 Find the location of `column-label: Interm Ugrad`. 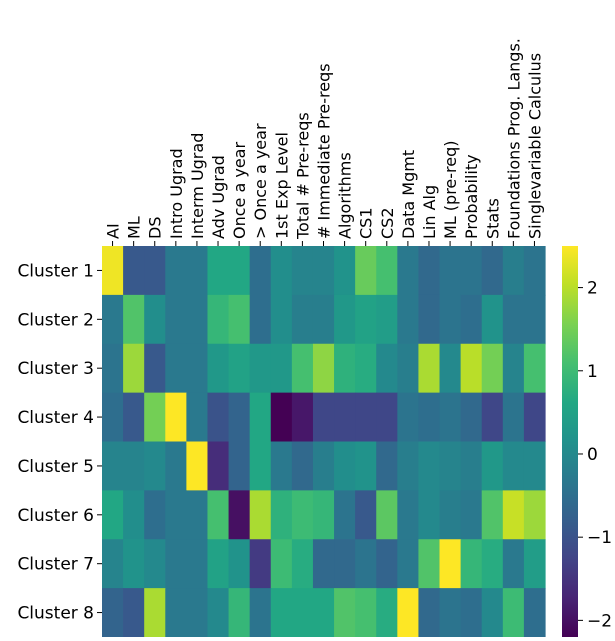

column-label: Interm Ugrad is located at coordinates (197, 186).